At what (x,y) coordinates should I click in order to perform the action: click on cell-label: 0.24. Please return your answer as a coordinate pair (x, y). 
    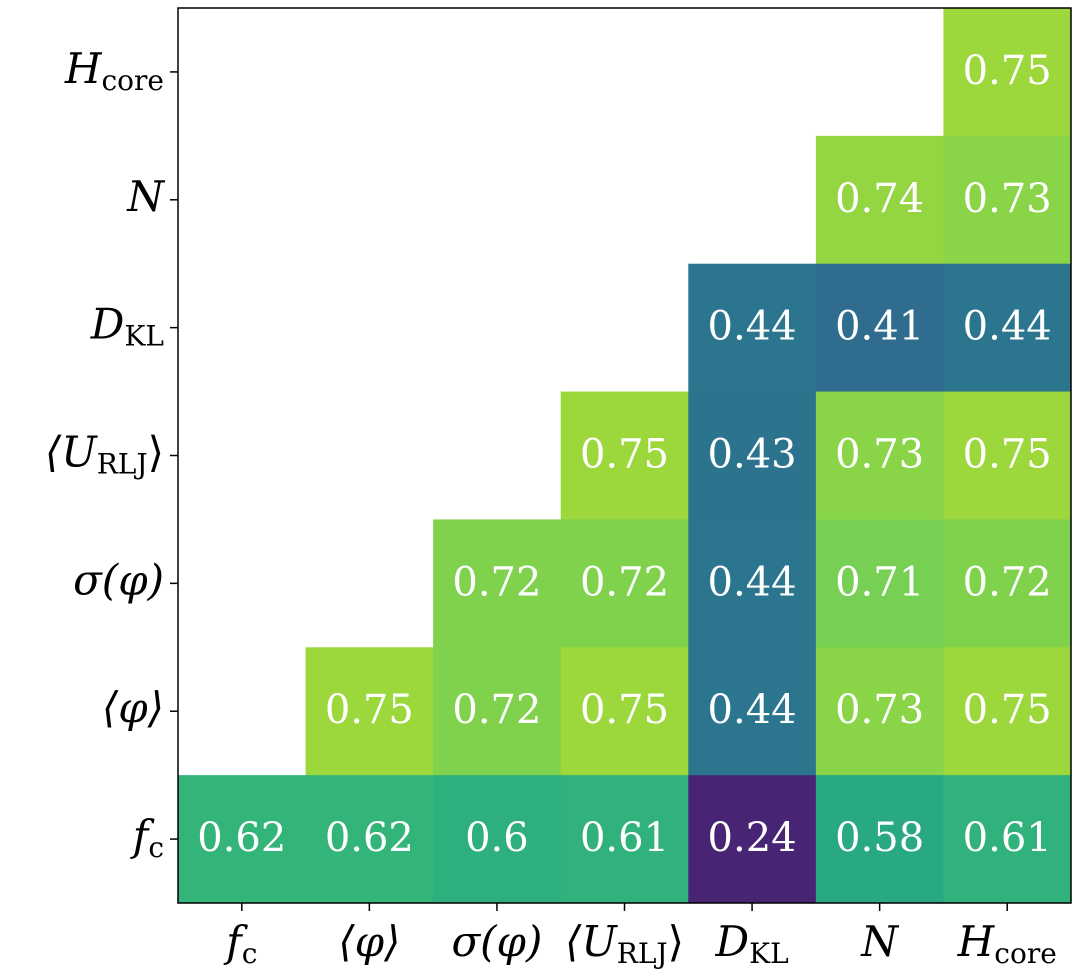
    Looking at the image, I should click on (752, 838).